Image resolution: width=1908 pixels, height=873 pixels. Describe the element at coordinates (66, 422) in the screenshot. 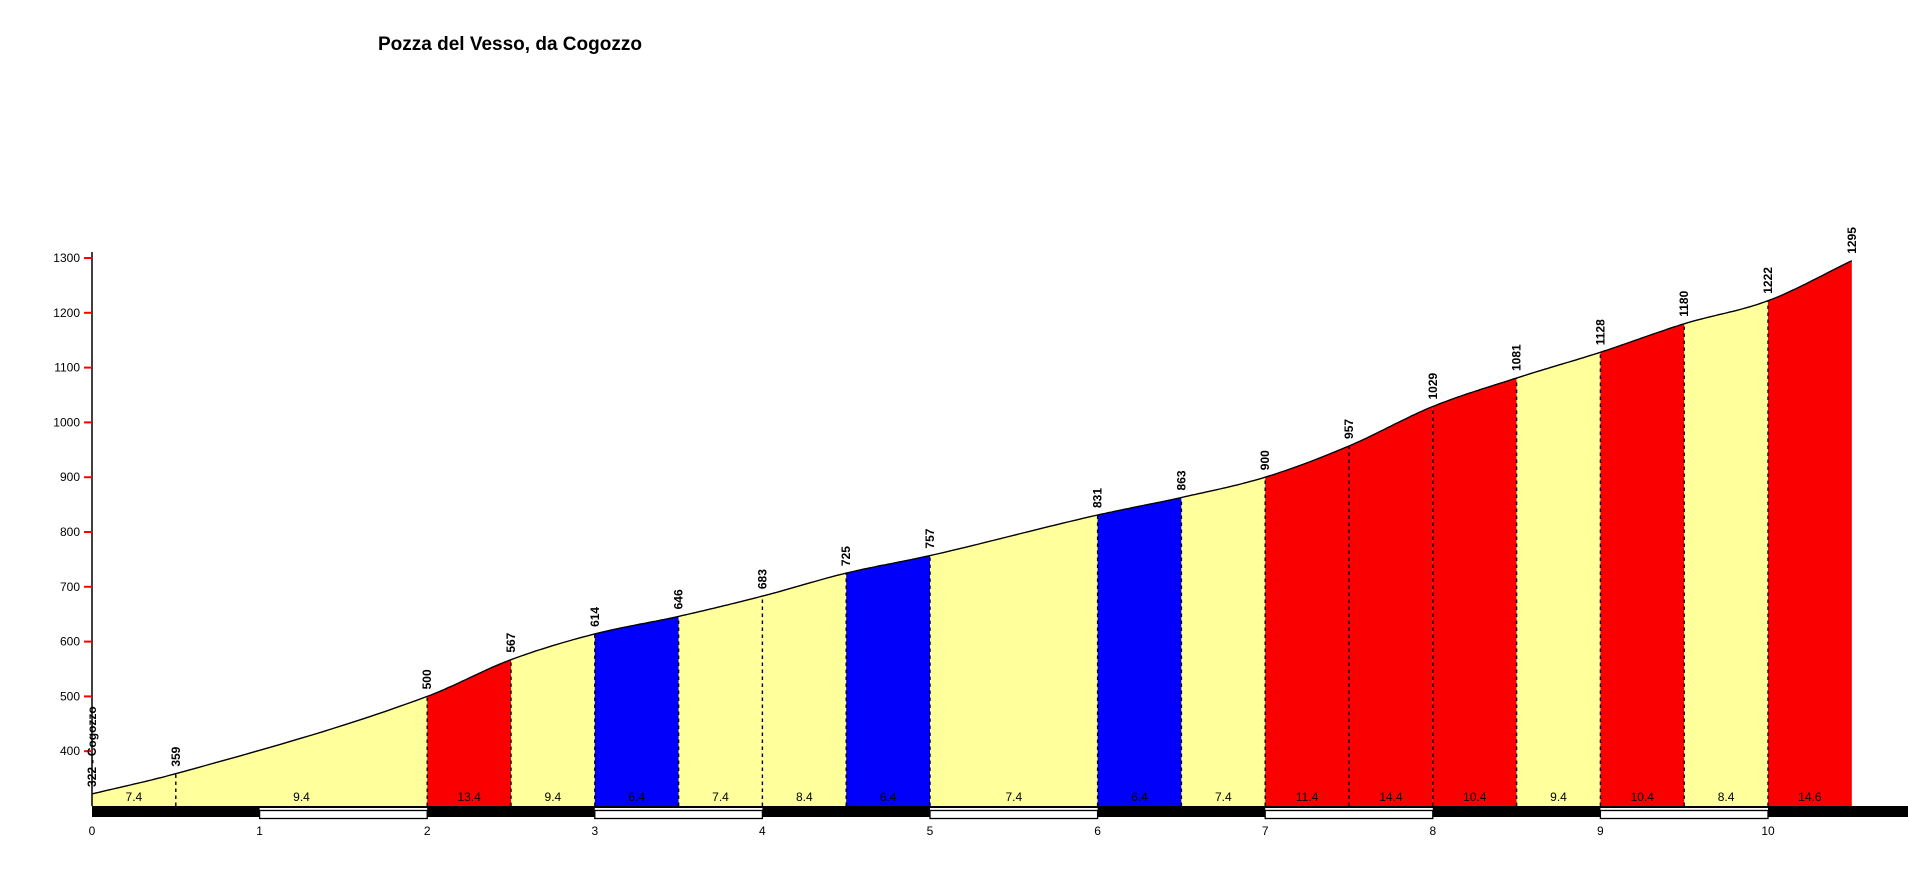

I see `y-axis-tick-label: 1000` at that location.